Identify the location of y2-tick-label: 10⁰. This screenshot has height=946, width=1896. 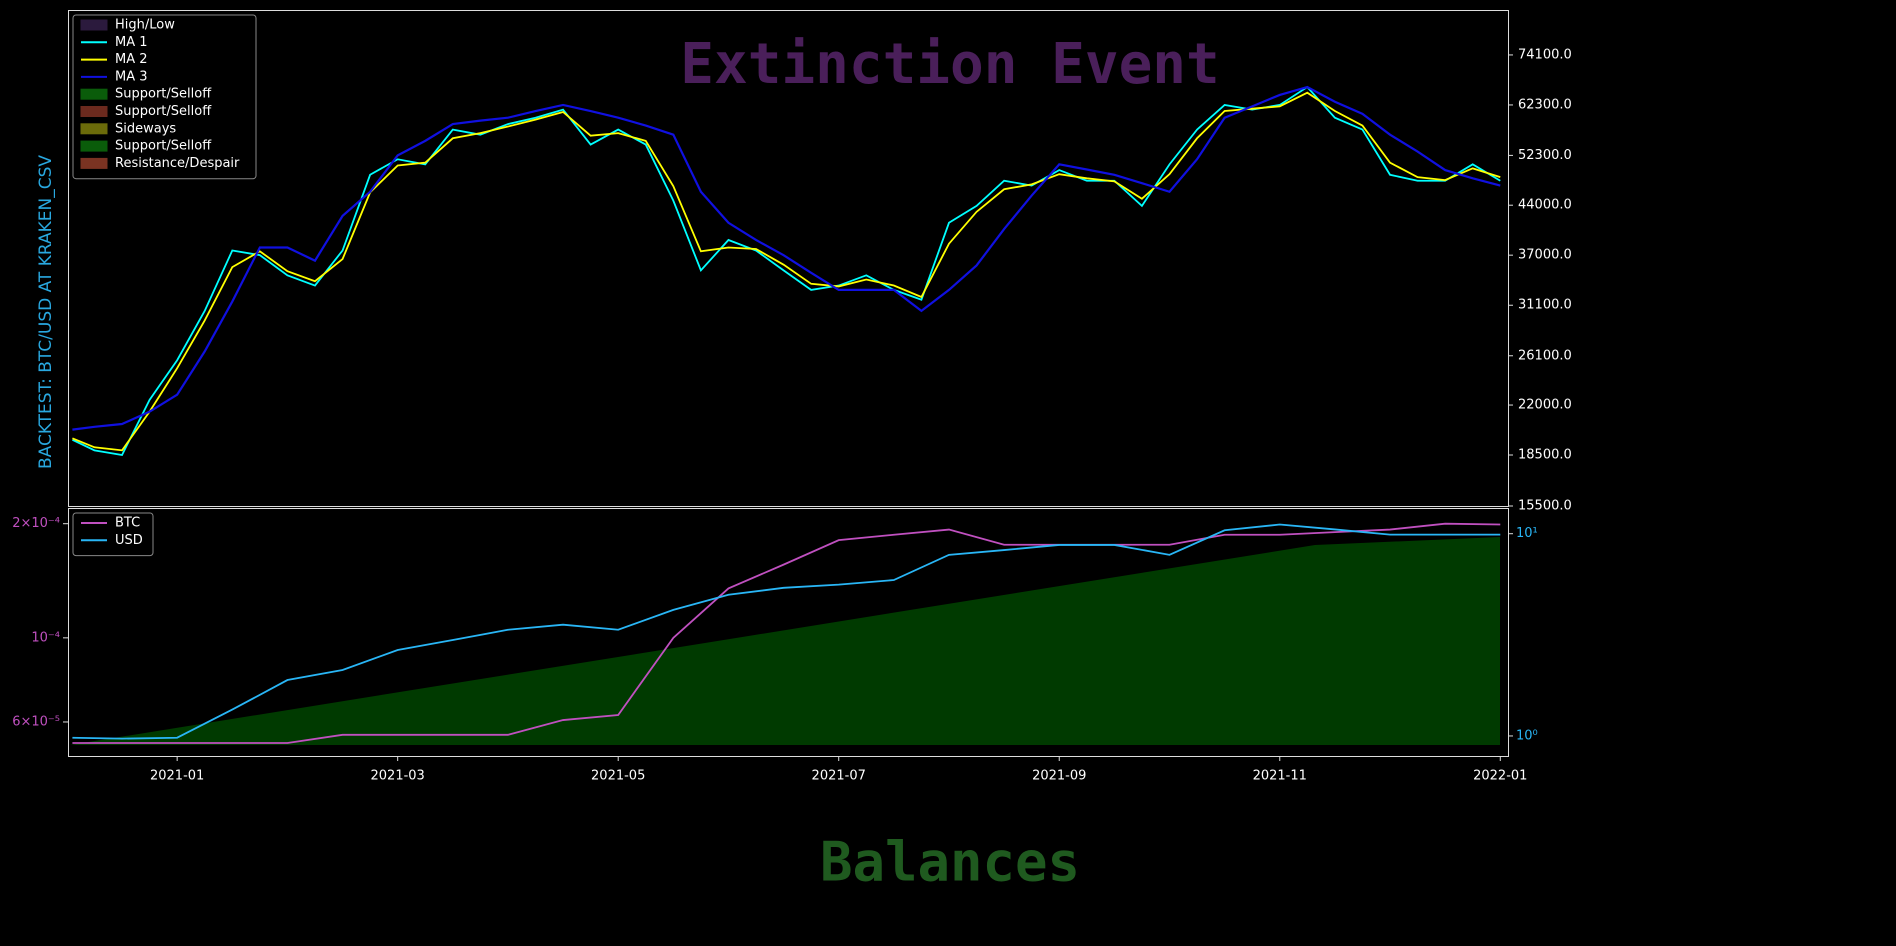
(1527, 735).